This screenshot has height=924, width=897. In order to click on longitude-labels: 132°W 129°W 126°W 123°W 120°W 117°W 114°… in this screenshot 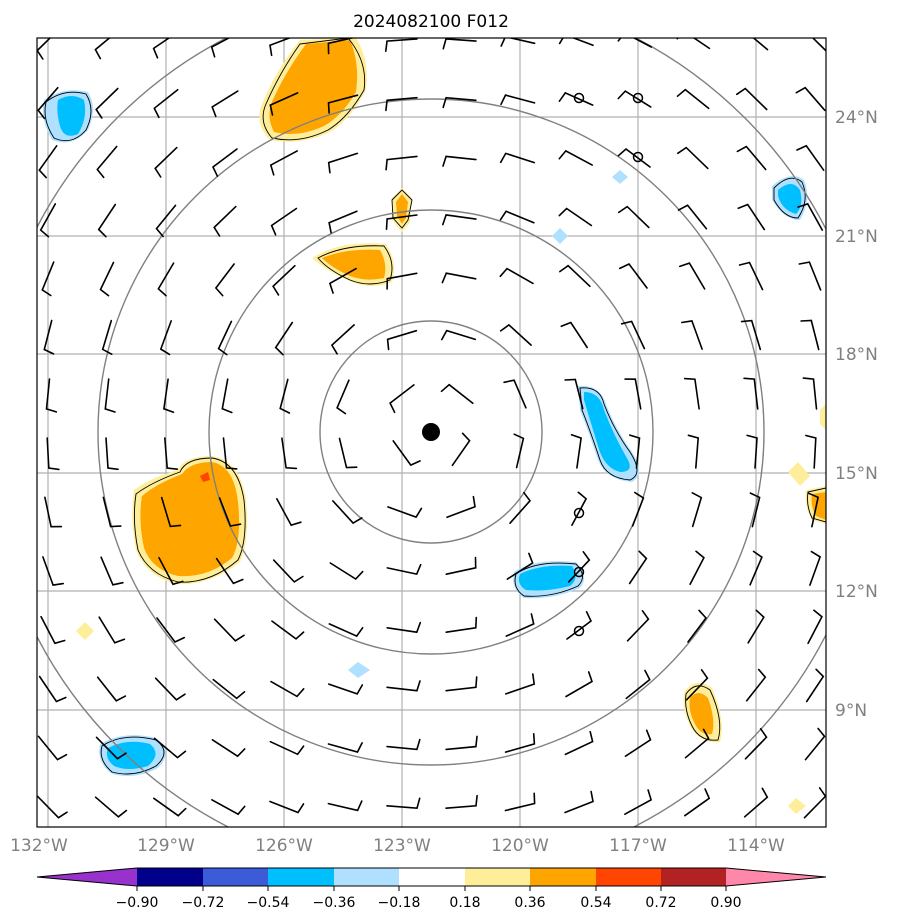, I will do `click(397, 846)`.